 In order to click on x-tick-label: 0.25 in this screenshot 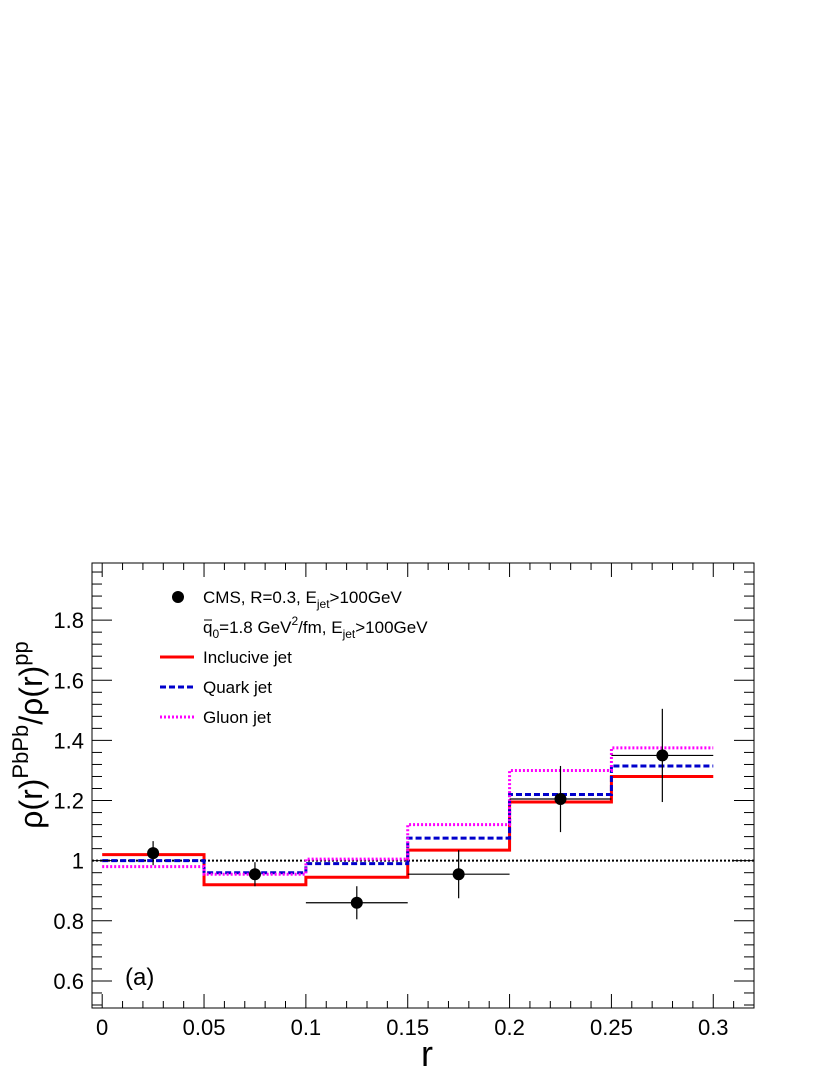, I will do `click(611, 1027)`.